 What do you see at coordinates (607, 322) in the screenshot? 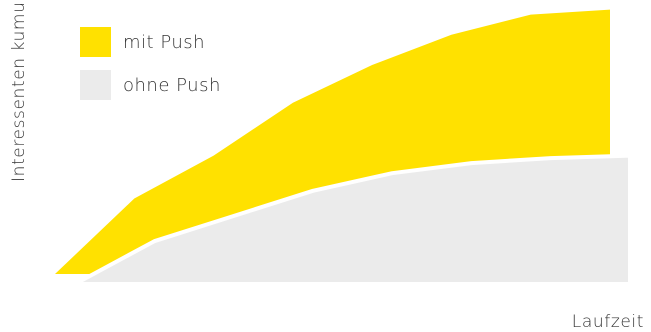
I see `x-axis-label: Laufzeit` at bounding box center [607, 322].